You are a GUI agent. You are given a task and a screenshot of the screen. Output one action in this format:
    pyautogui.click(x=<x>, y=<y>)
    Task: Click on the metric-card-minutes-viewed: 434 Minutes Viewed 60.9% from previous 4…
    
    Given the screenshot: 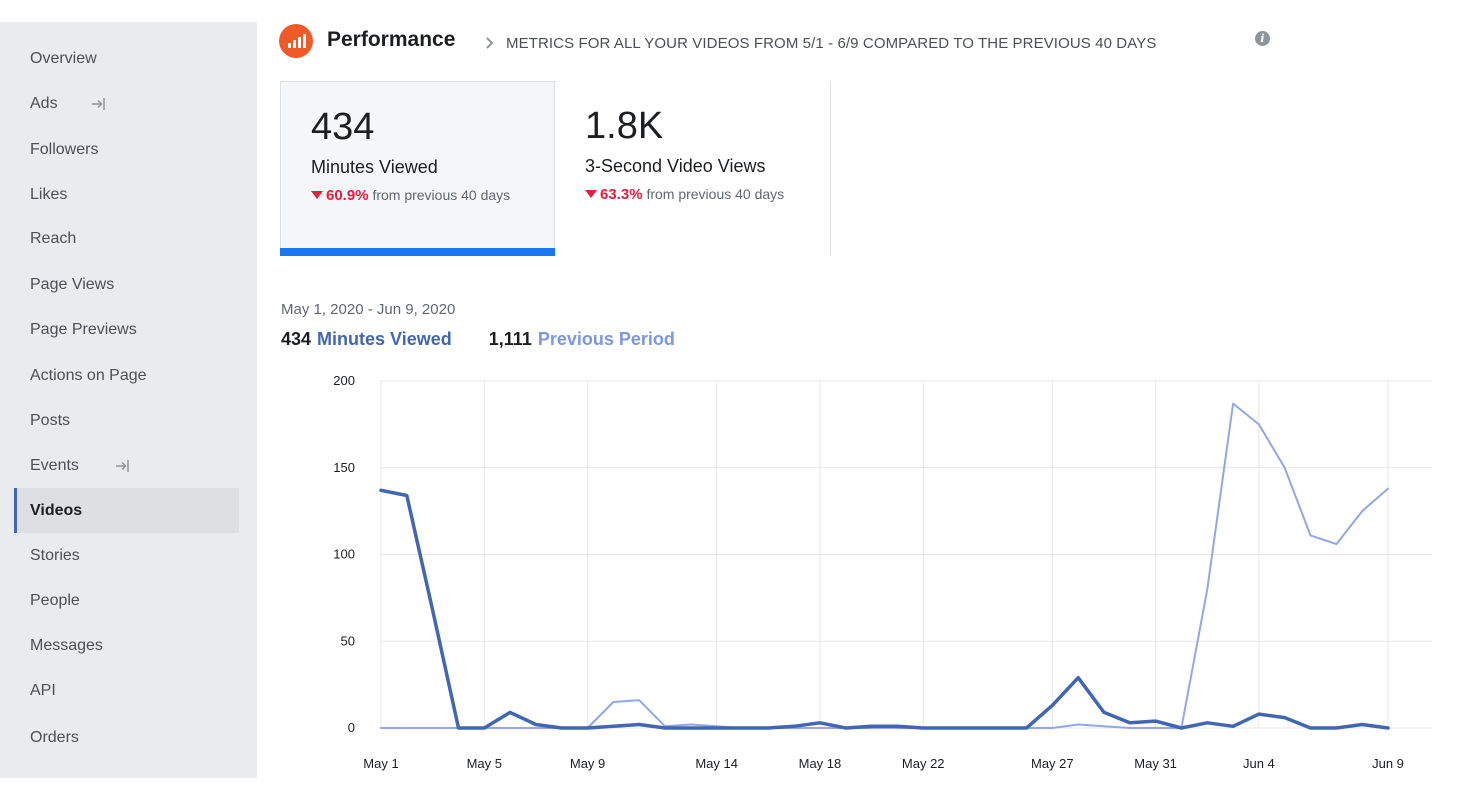 What is the action you would take?
    pyautogui.click(x=417, y=168)
    